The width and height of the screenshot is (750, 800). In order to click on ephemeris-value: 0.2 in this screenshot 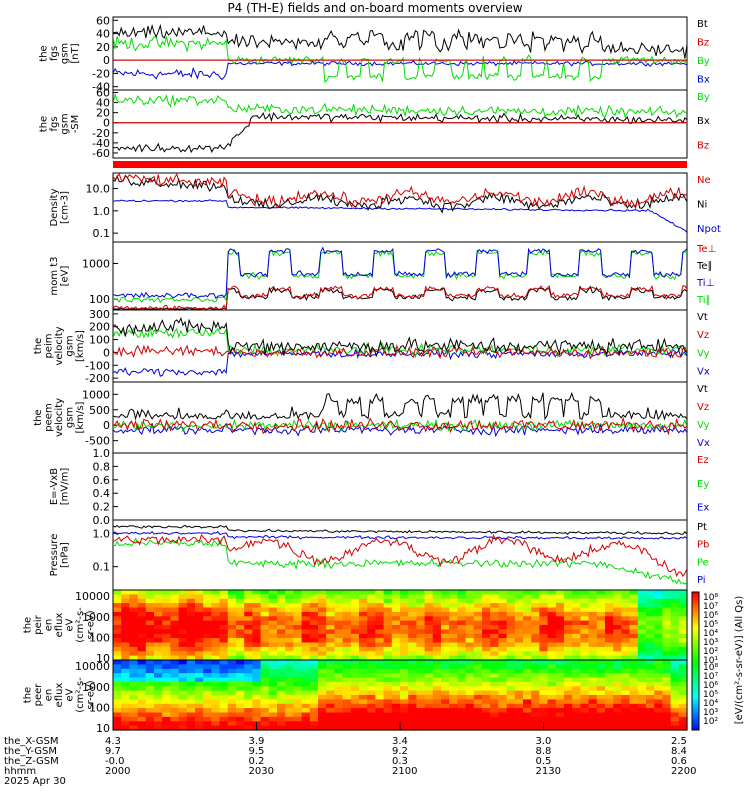, I will do `click(256, 761)`.